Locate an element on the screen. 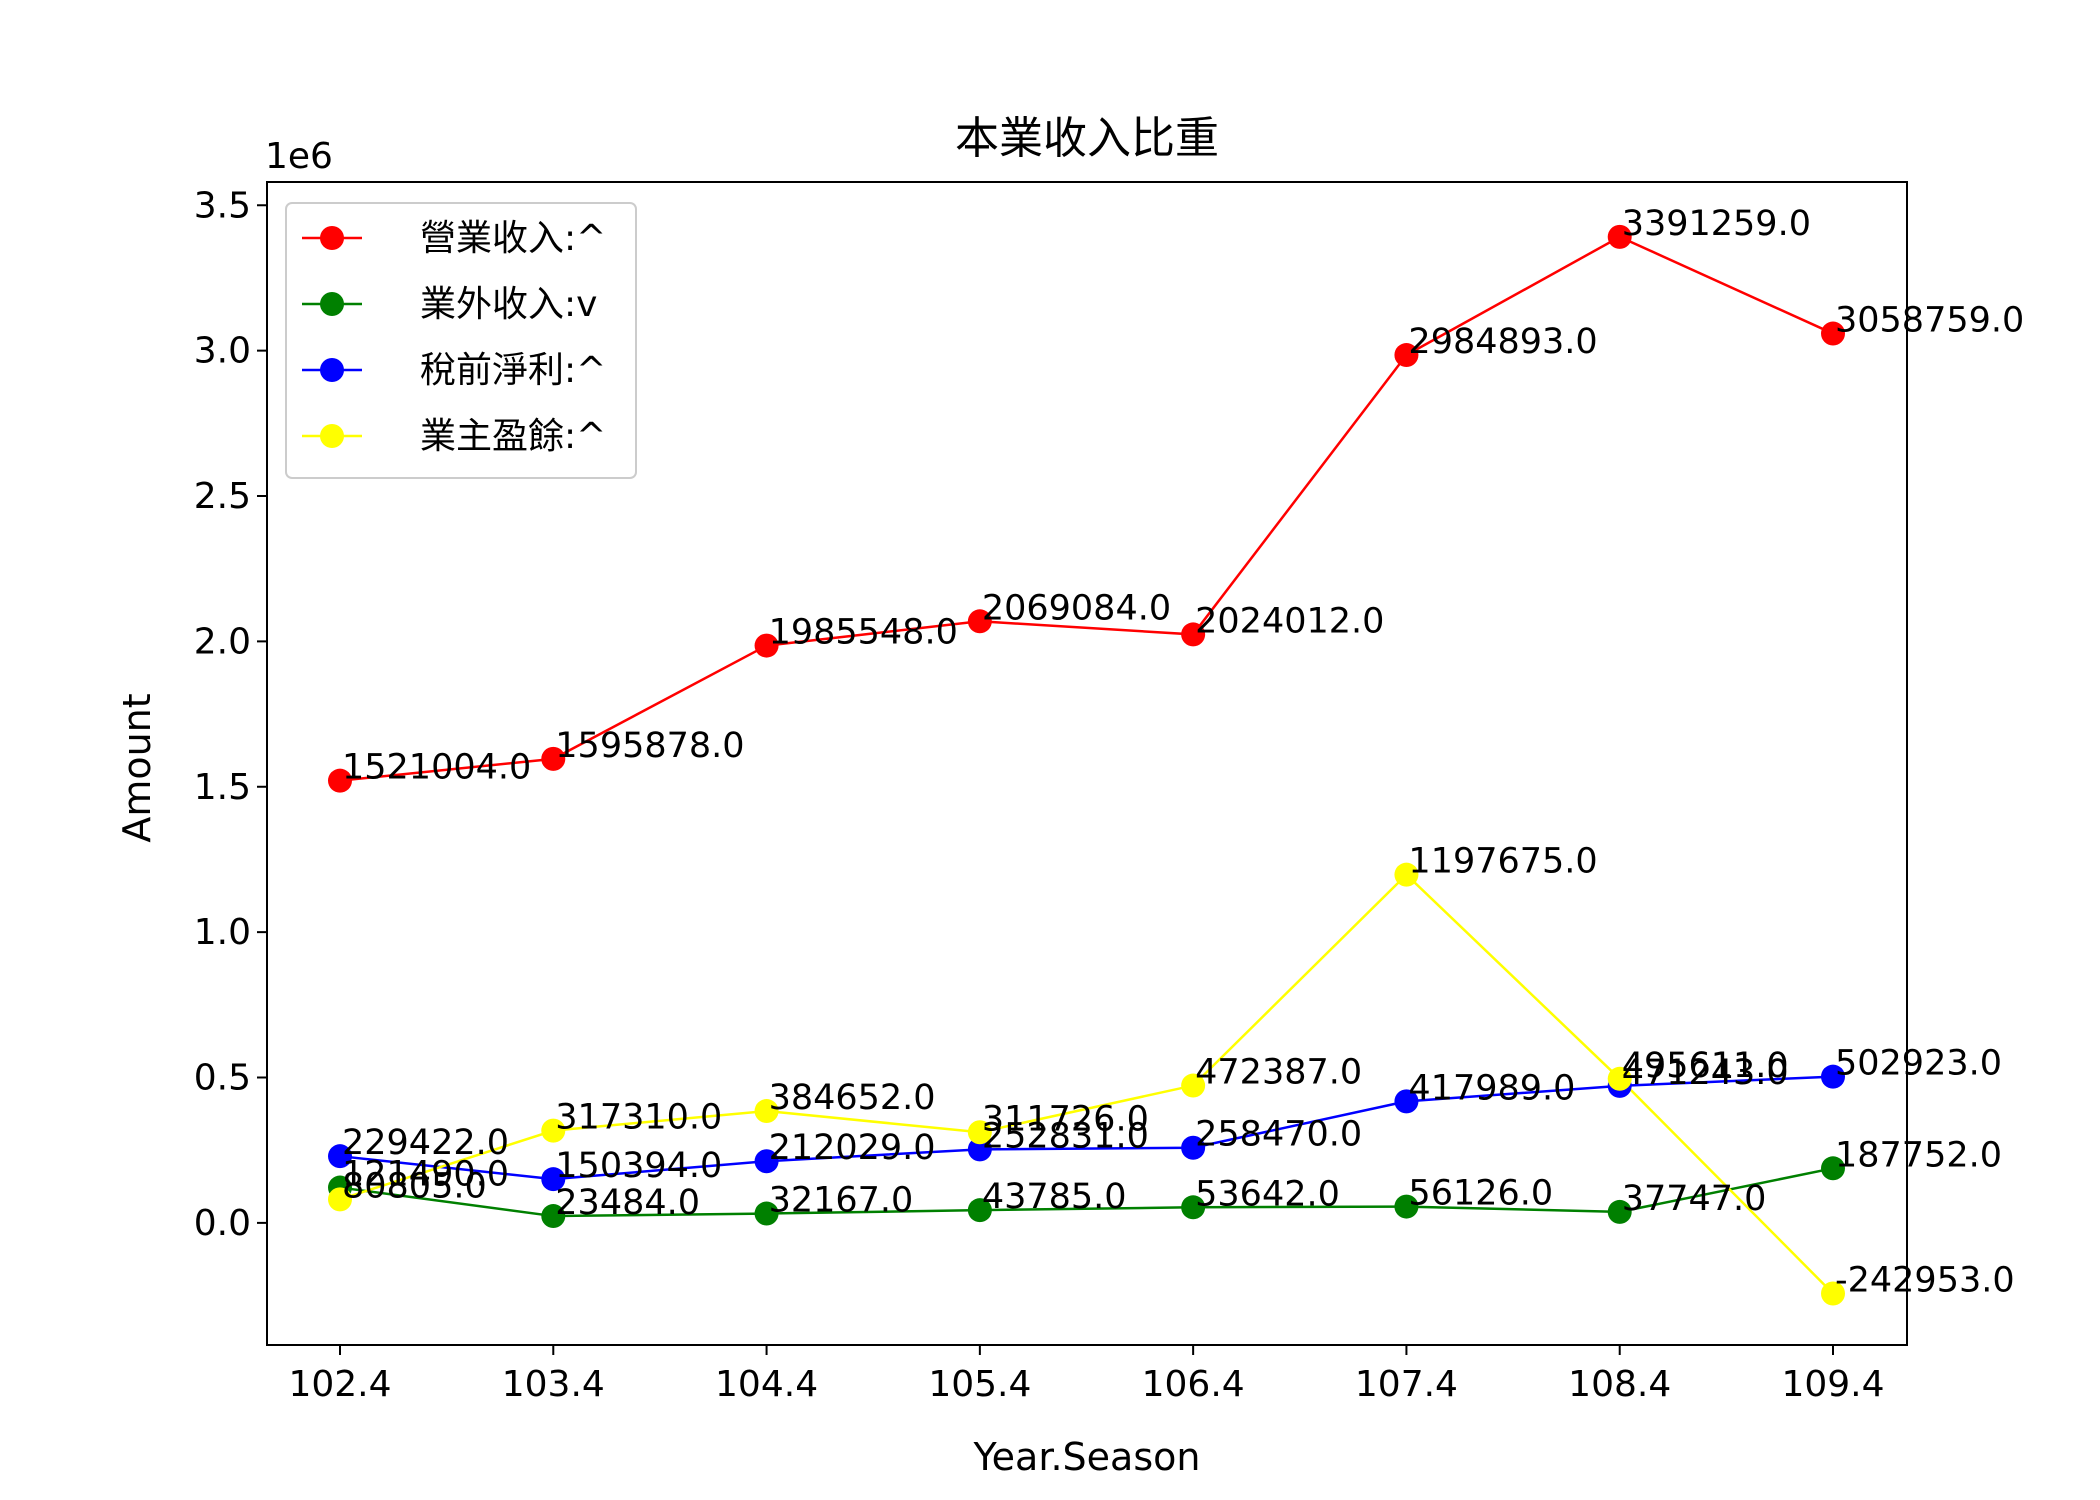 This screenshot has height=1500, width=2100. data-label-0-2: 1985548.0 is located at coordinates (863, 633).